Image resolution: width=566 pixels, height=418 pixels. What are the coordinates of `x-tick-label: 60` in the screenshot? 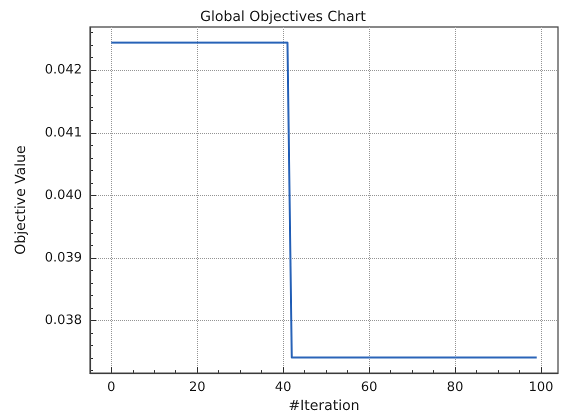 It's located at (369, 388).